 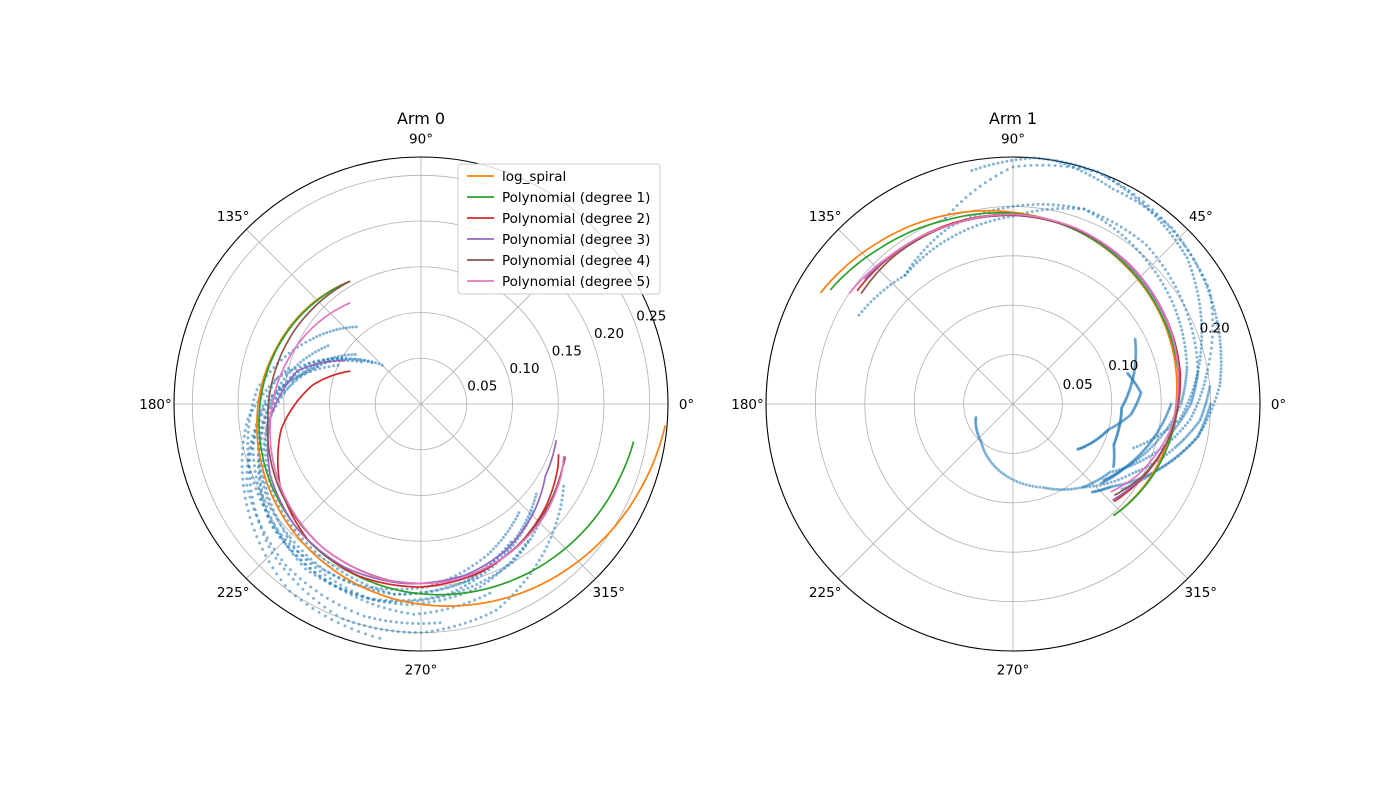 What do you see at coordinates (421, 140) in the screenshot?
I see `theta-tick-label: 90°` at bounding box center [421, 140].